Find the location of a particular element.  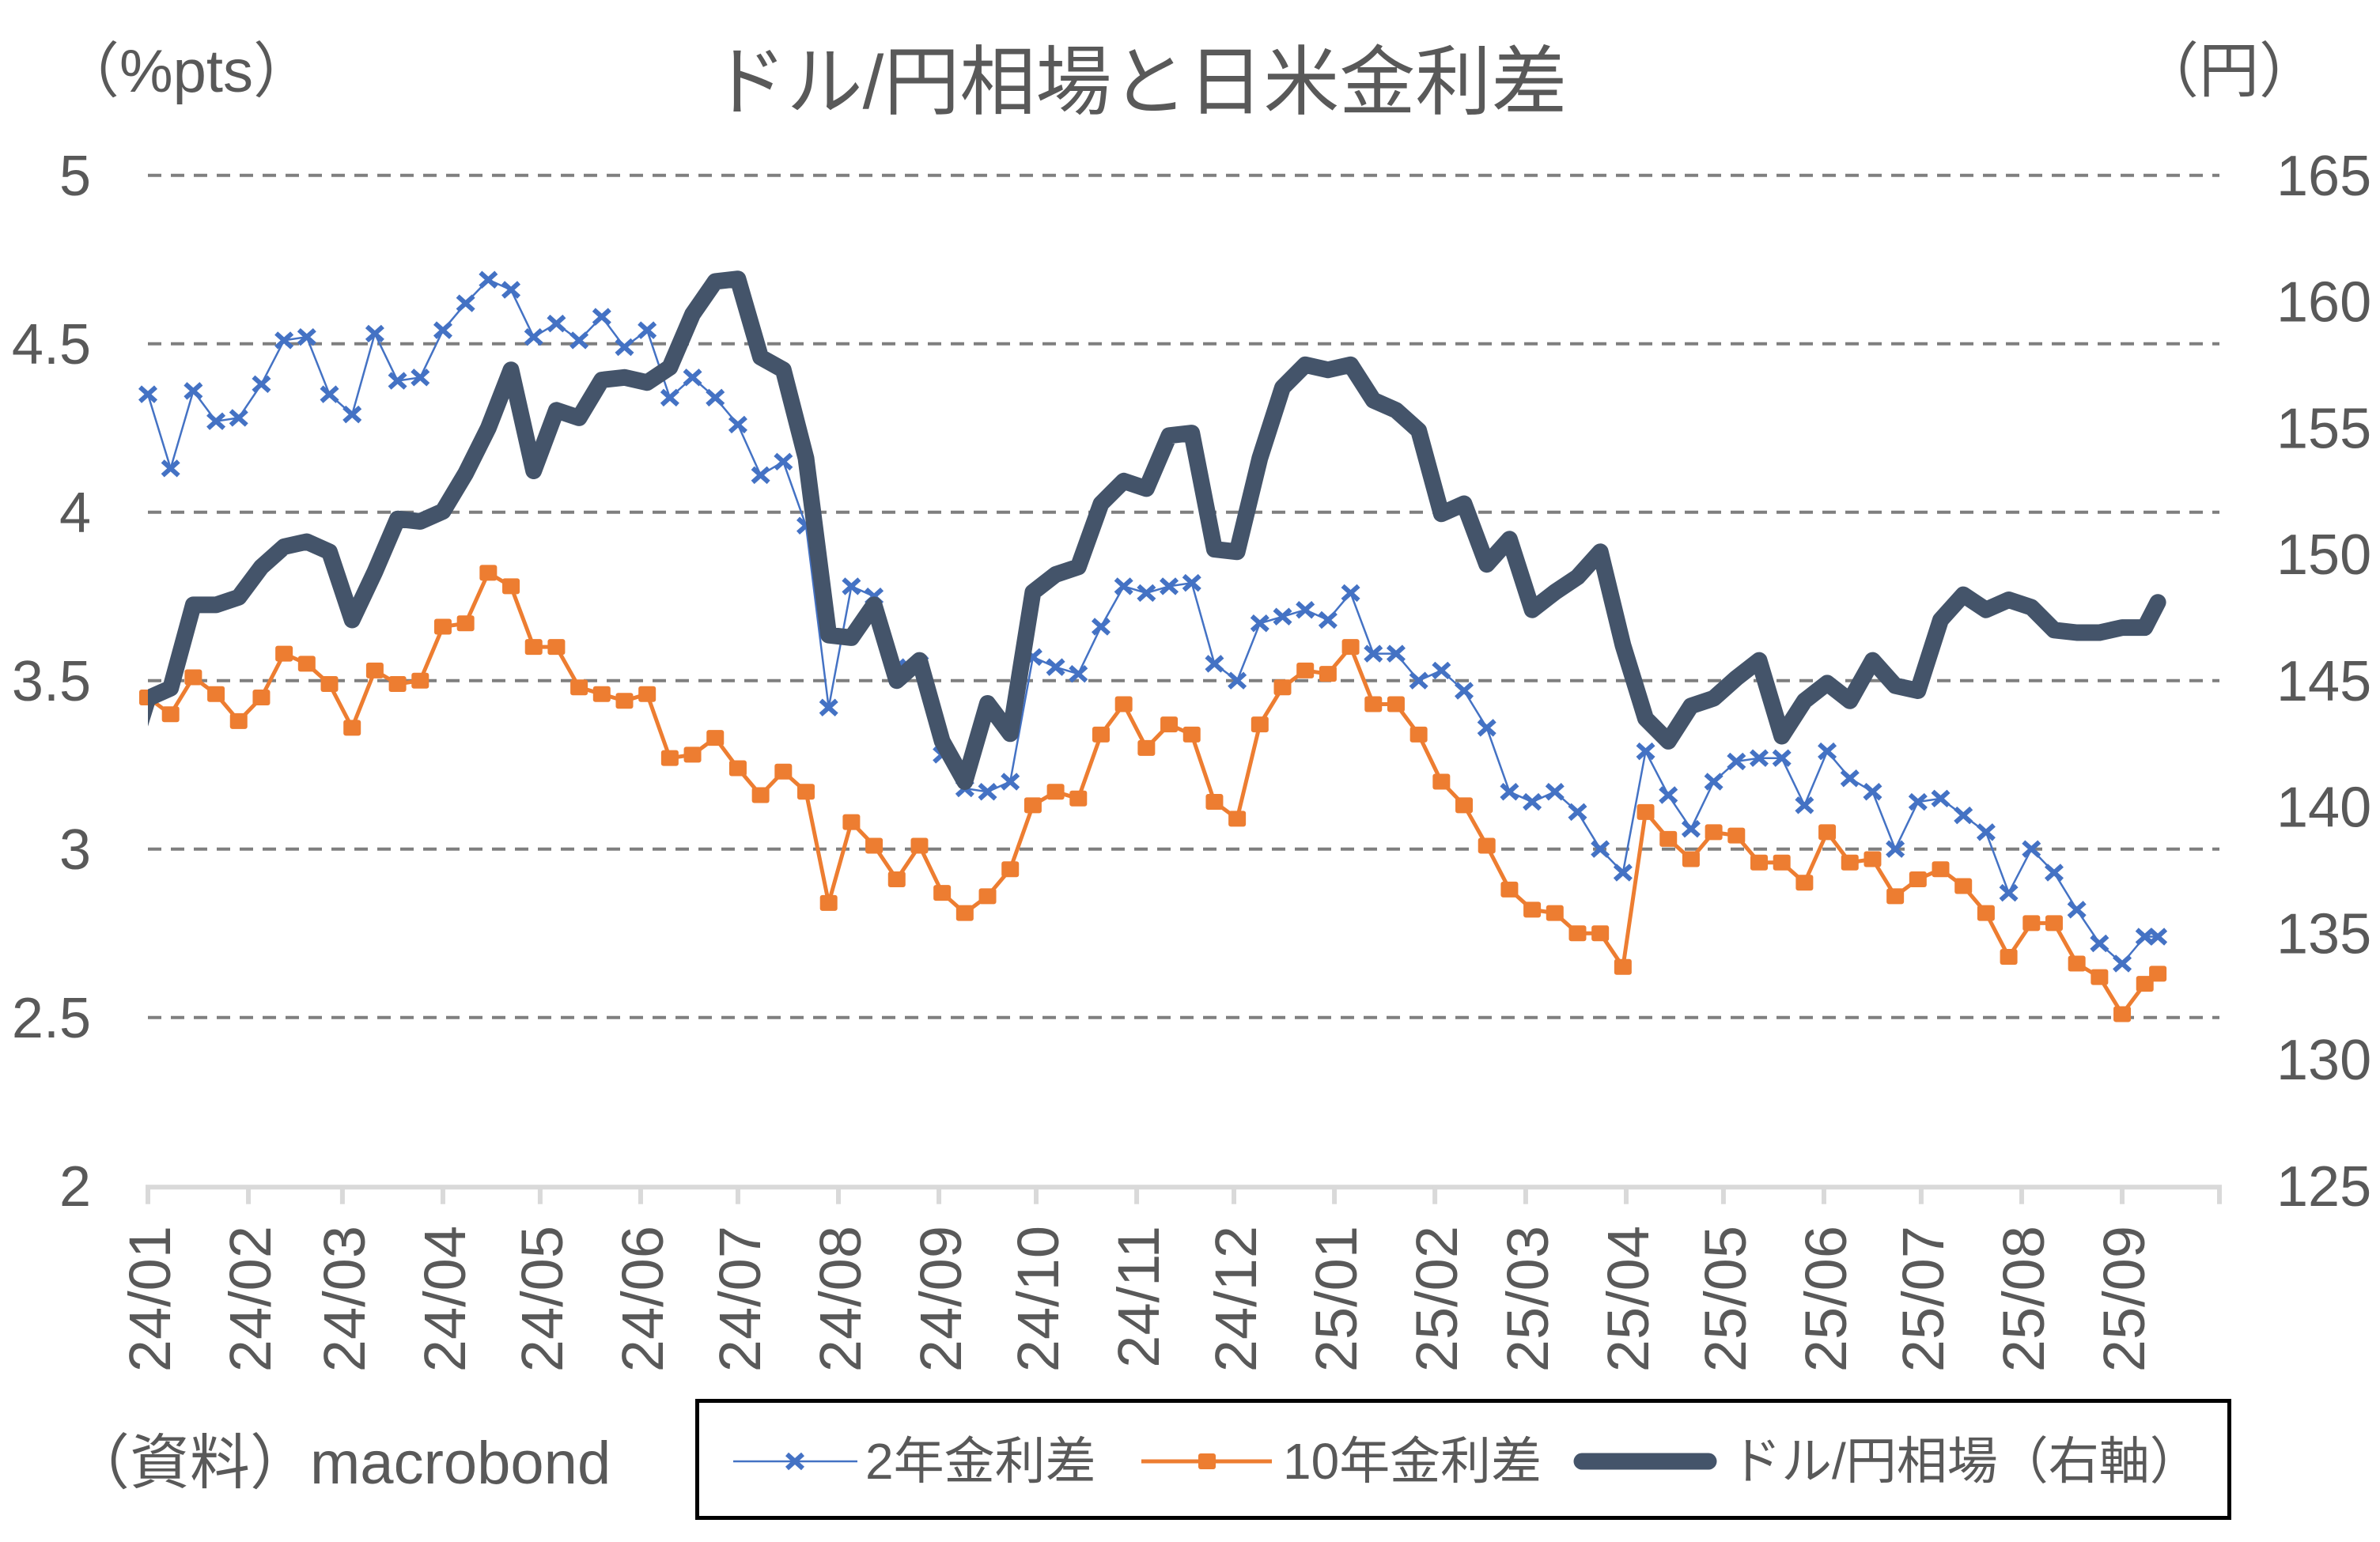

y-left-tick-label: 2 is located at coordinates (75, 1187).